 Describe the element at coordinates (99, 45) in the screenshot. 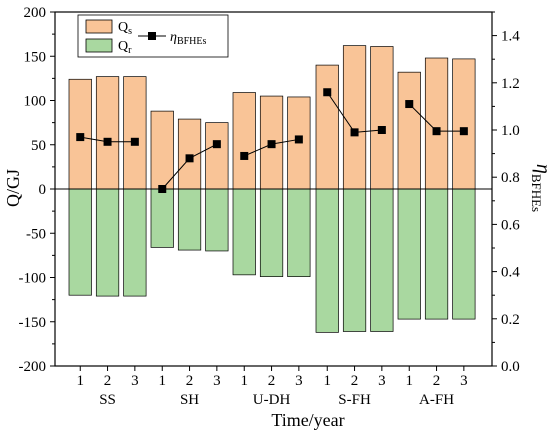

I see `legend-swatch-qr` at that location.